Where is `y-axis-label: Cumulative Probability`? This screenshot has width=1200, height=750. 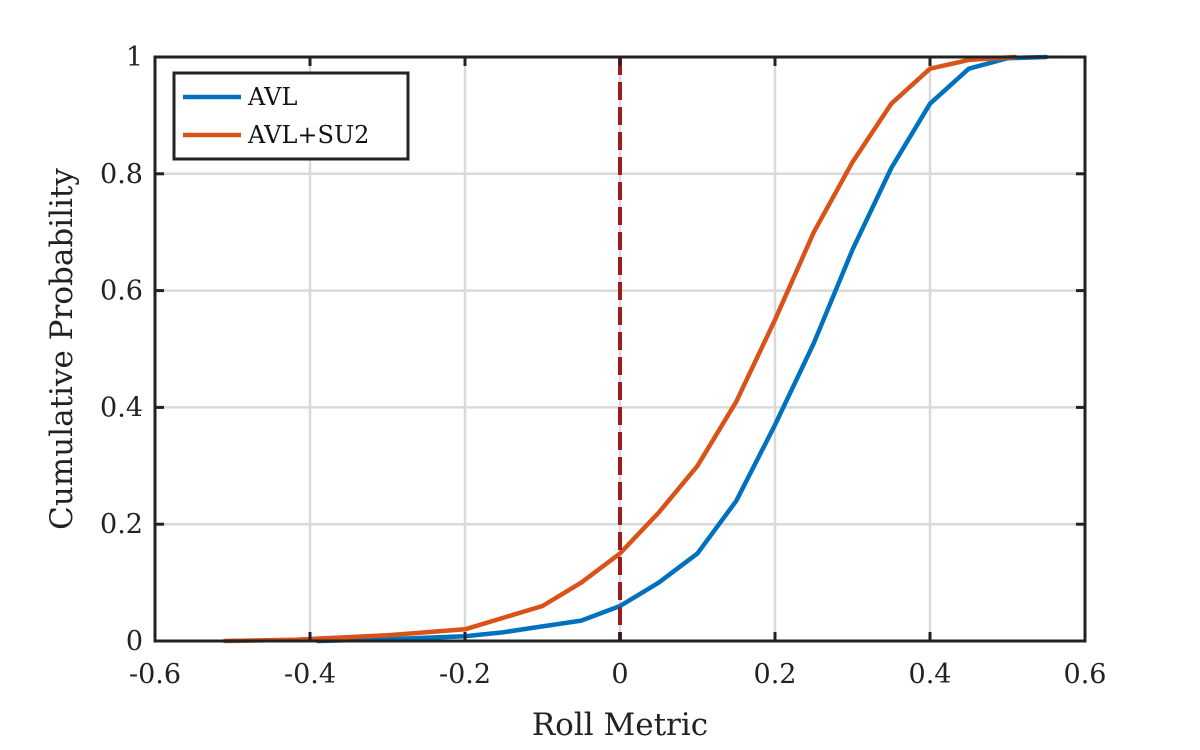 y-axis-label: Cumulative Probability is located at coordinates (62, 349).